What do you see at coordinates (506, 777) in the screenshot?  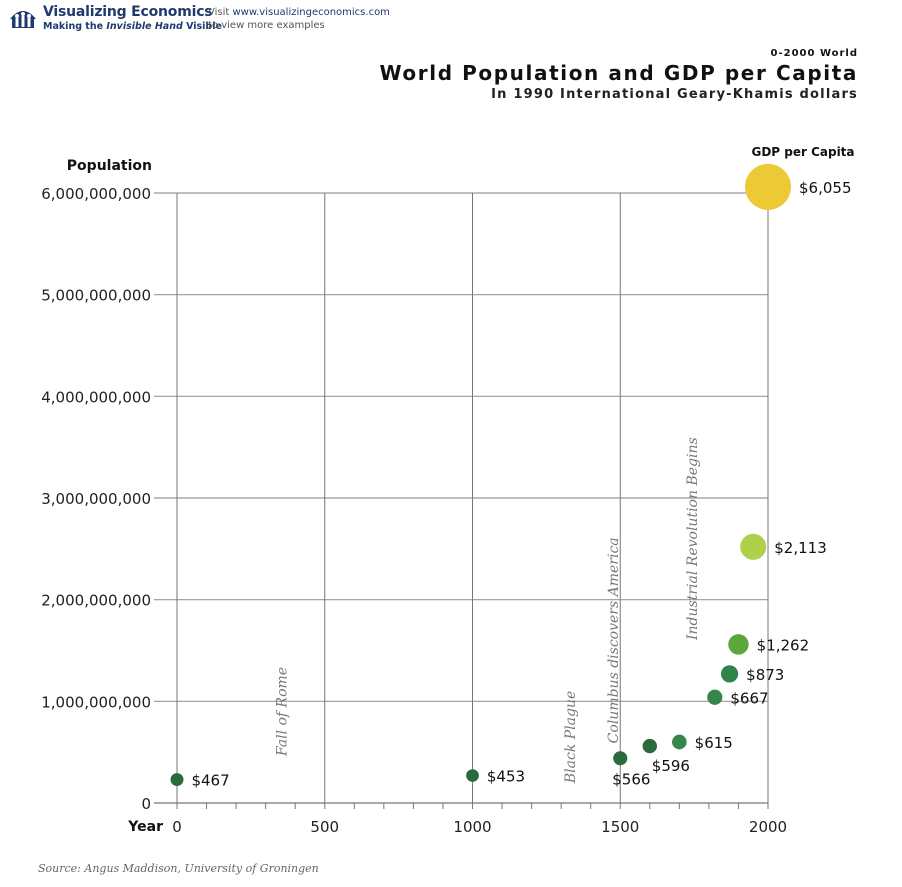 I see `data-label: $453` at bounding box center [506, 777].